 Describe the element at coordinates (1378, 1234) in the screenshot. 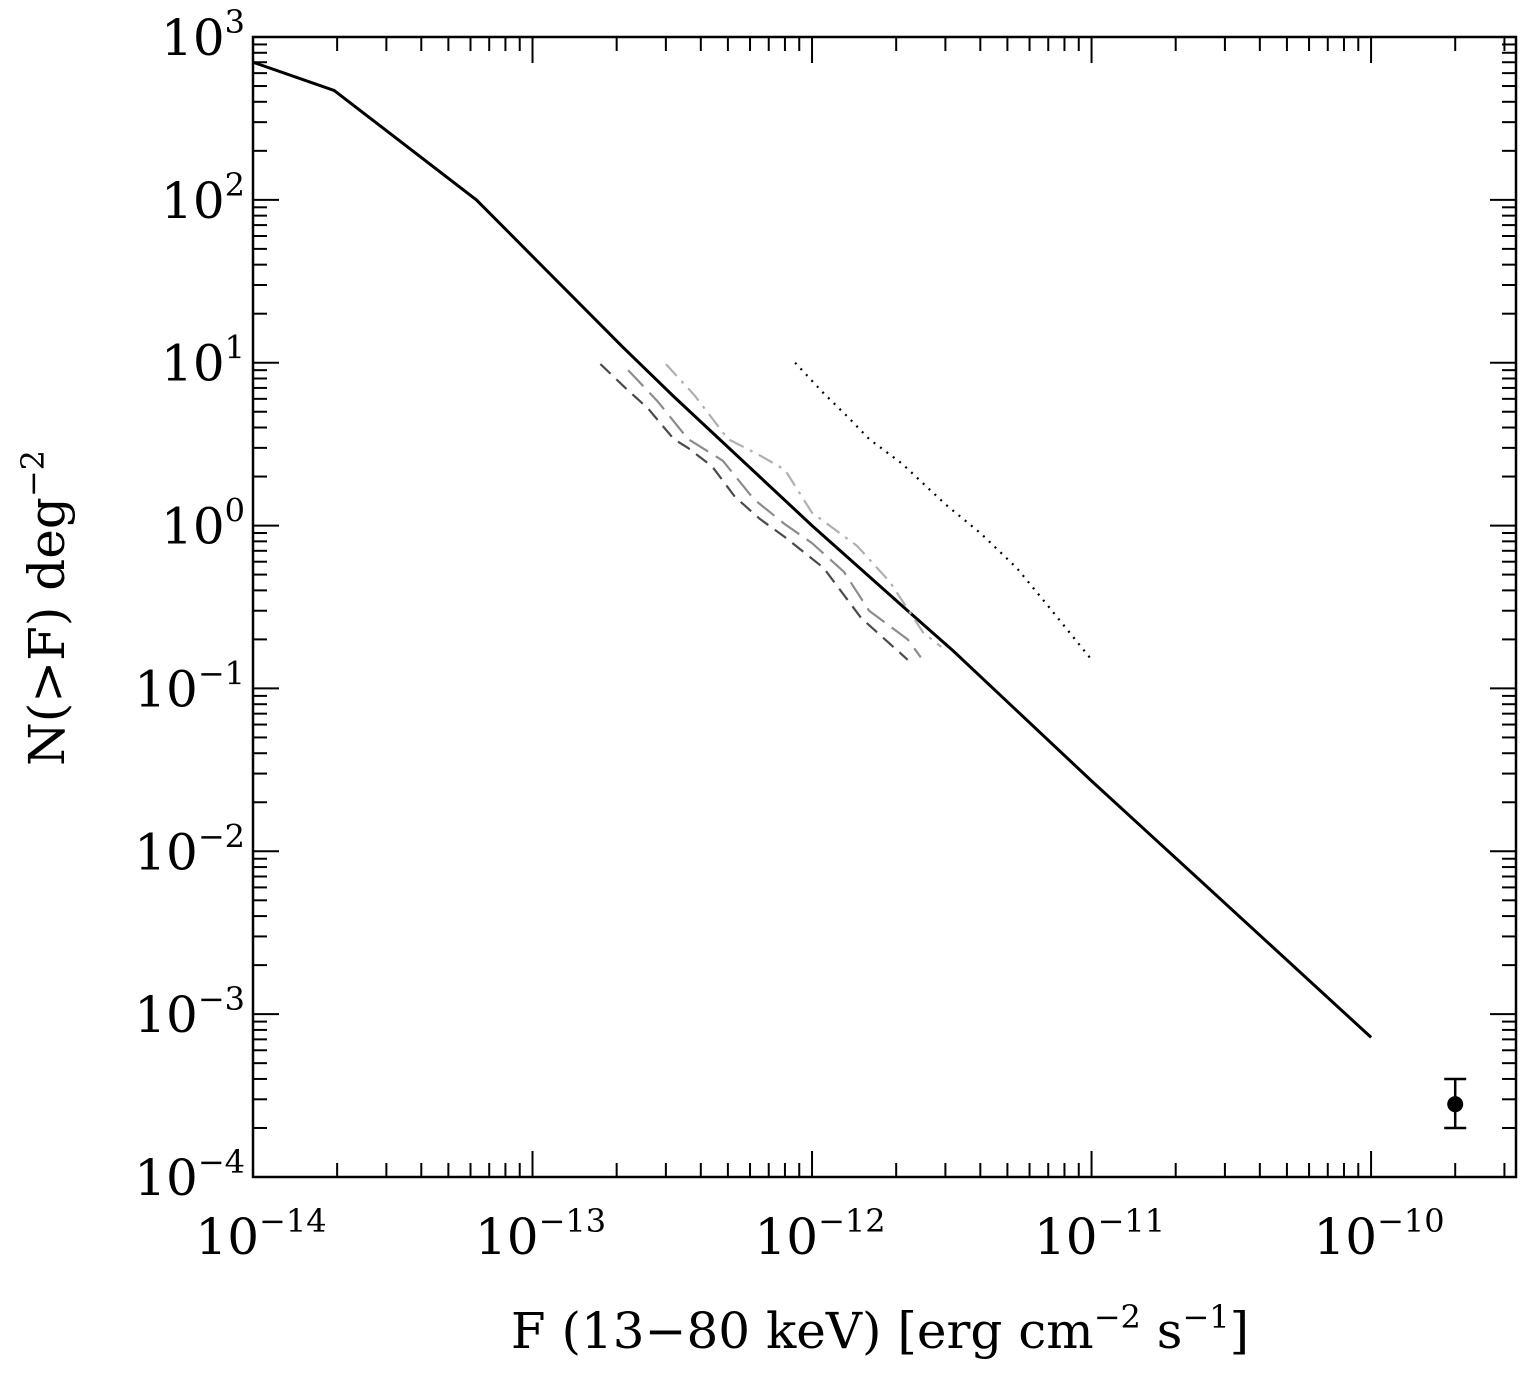

I see `x-tick-label: 10−10` at that location.